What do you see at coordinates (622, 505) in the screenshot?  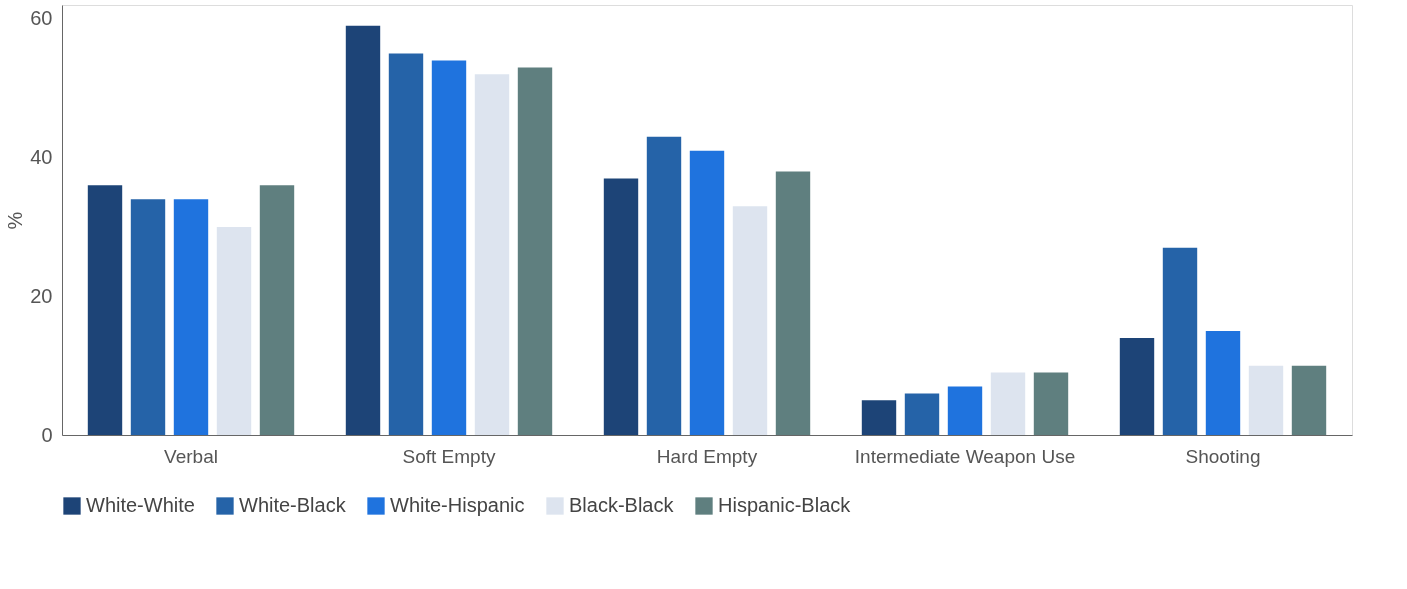 I see `legend-label: Black-Black` at bounding box center [622, 505].